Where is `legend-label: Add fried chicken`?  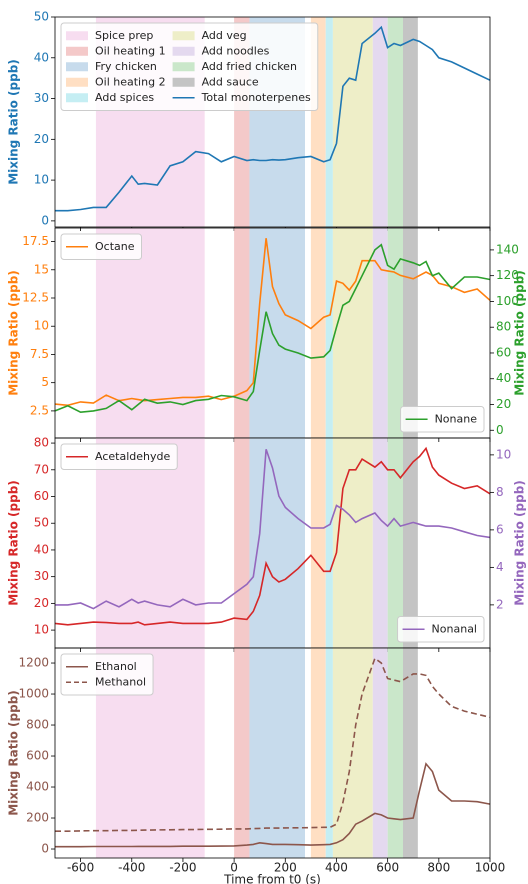 legend-label: Add fried chicken is located at coordinates (249, 66).